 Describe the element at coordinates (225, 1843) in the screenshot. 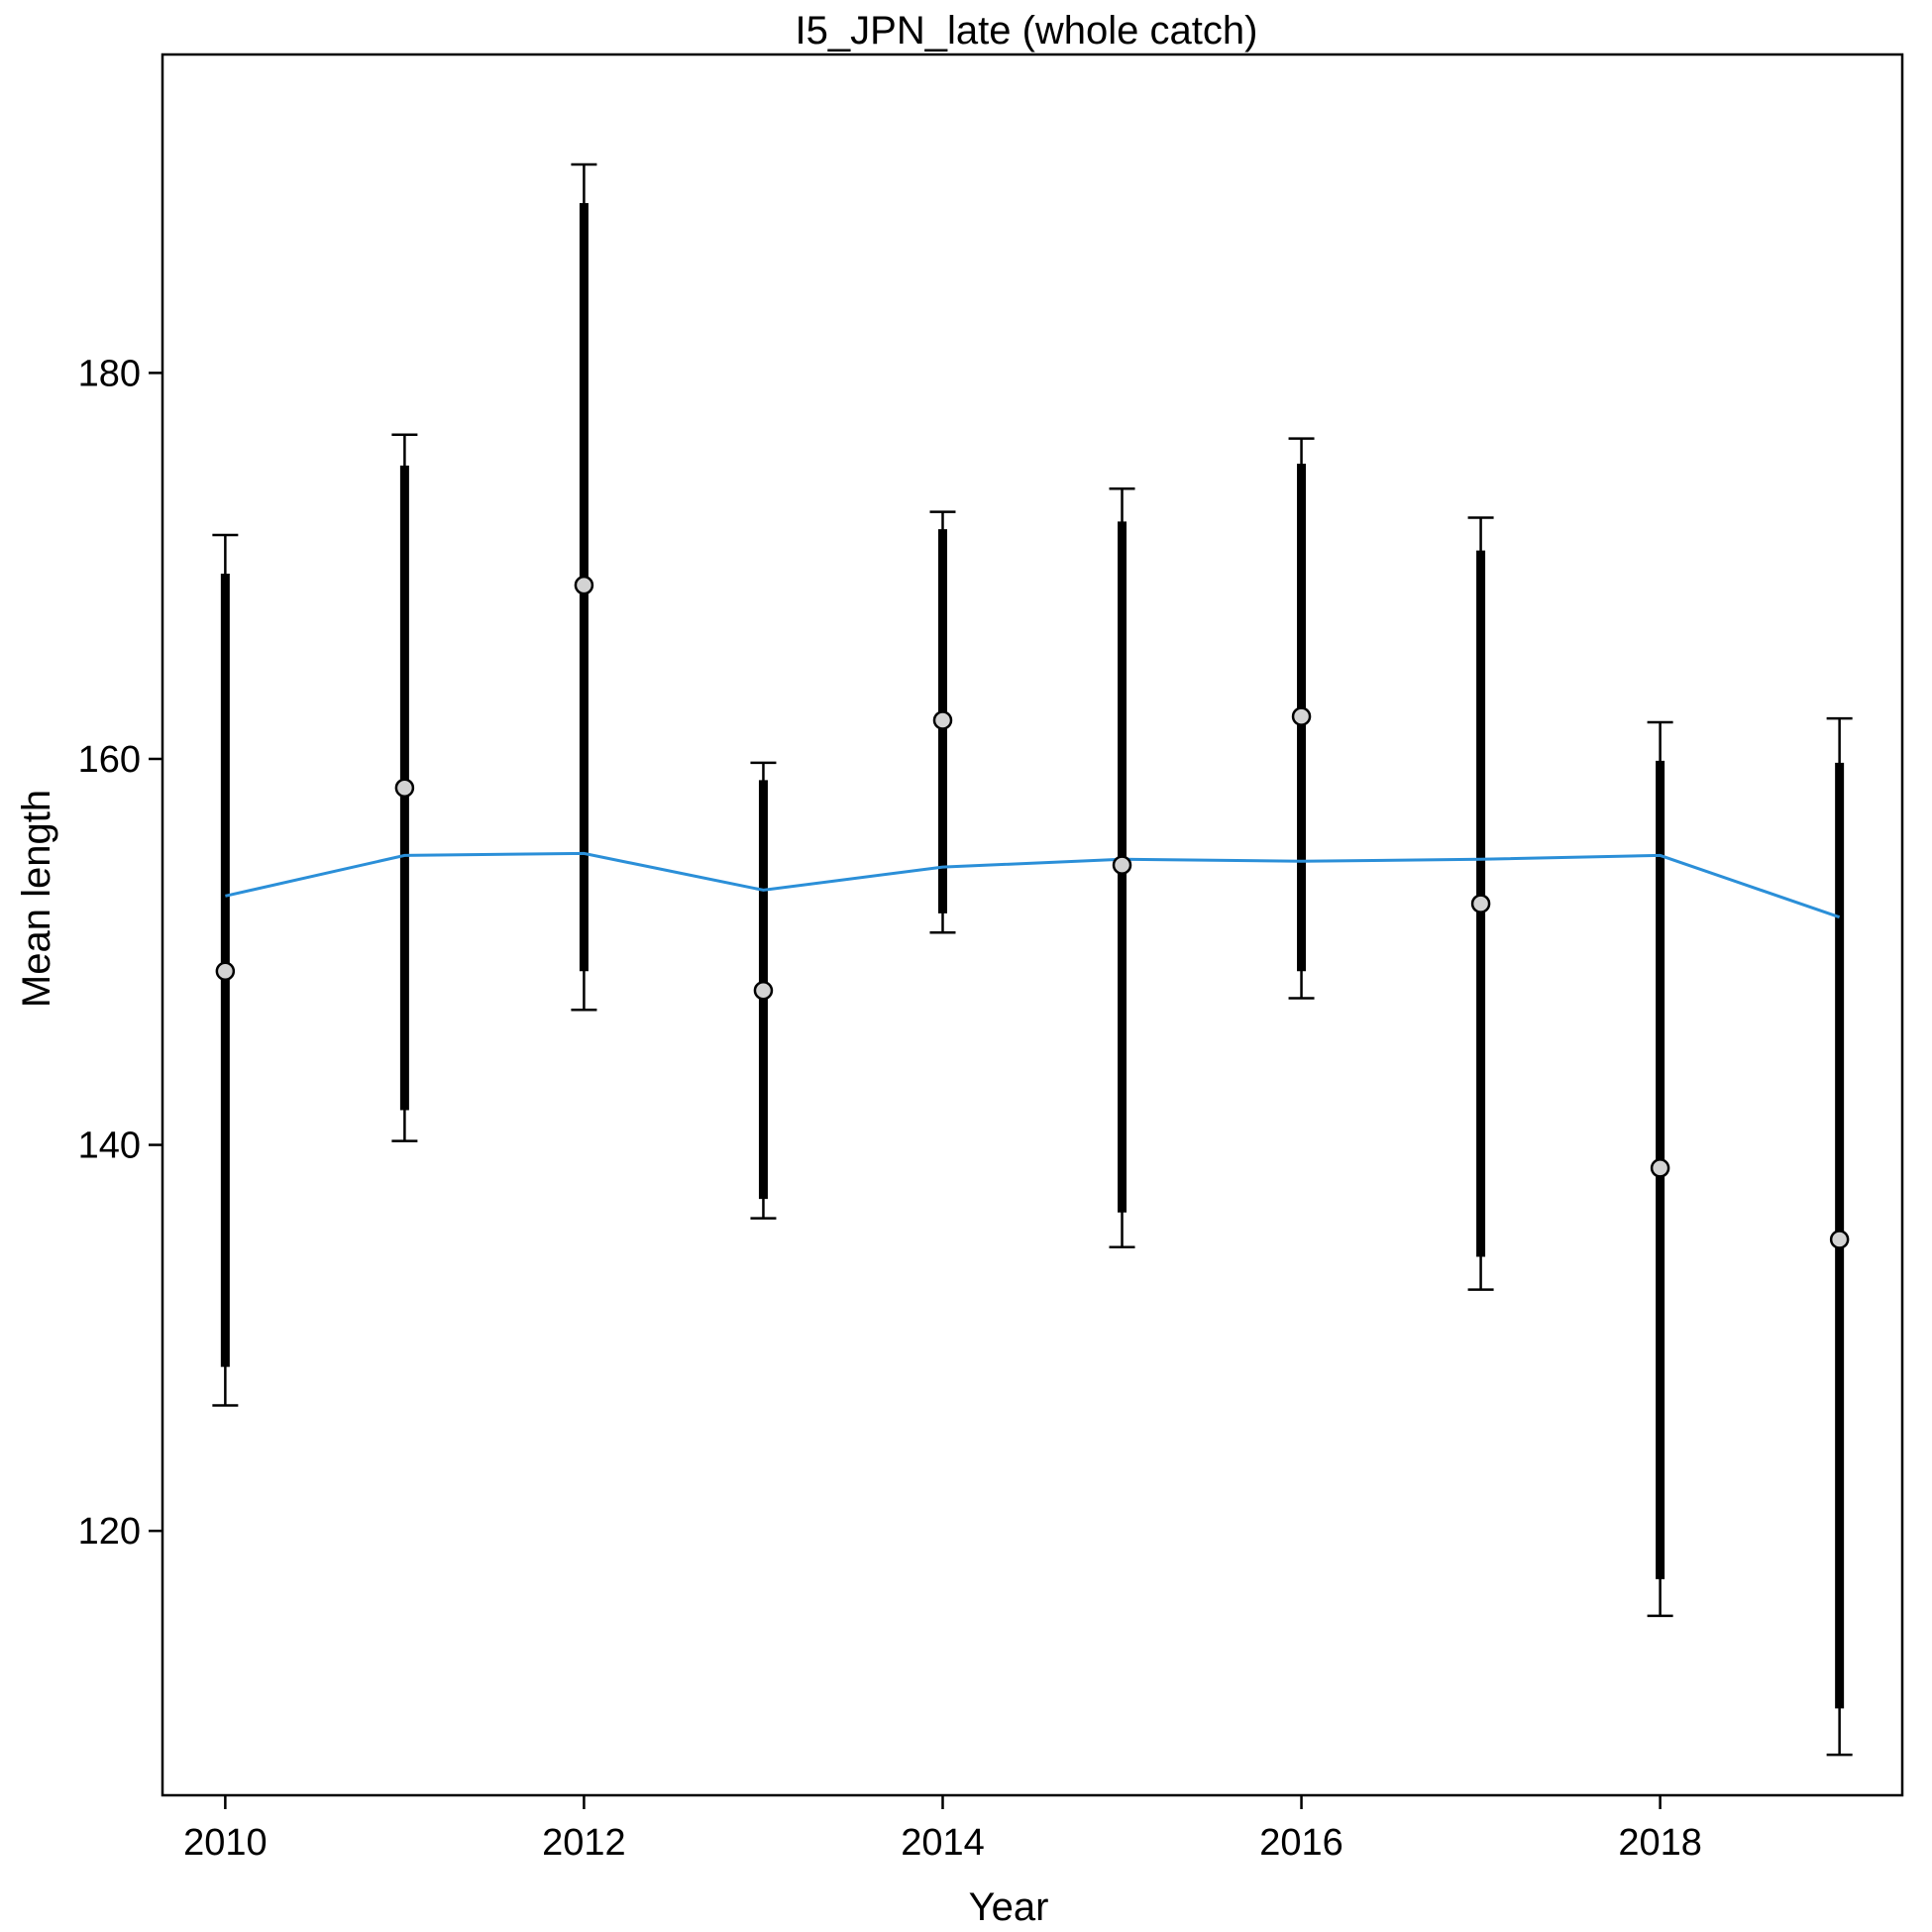

I see `x-tick-label: 2010` at that location.